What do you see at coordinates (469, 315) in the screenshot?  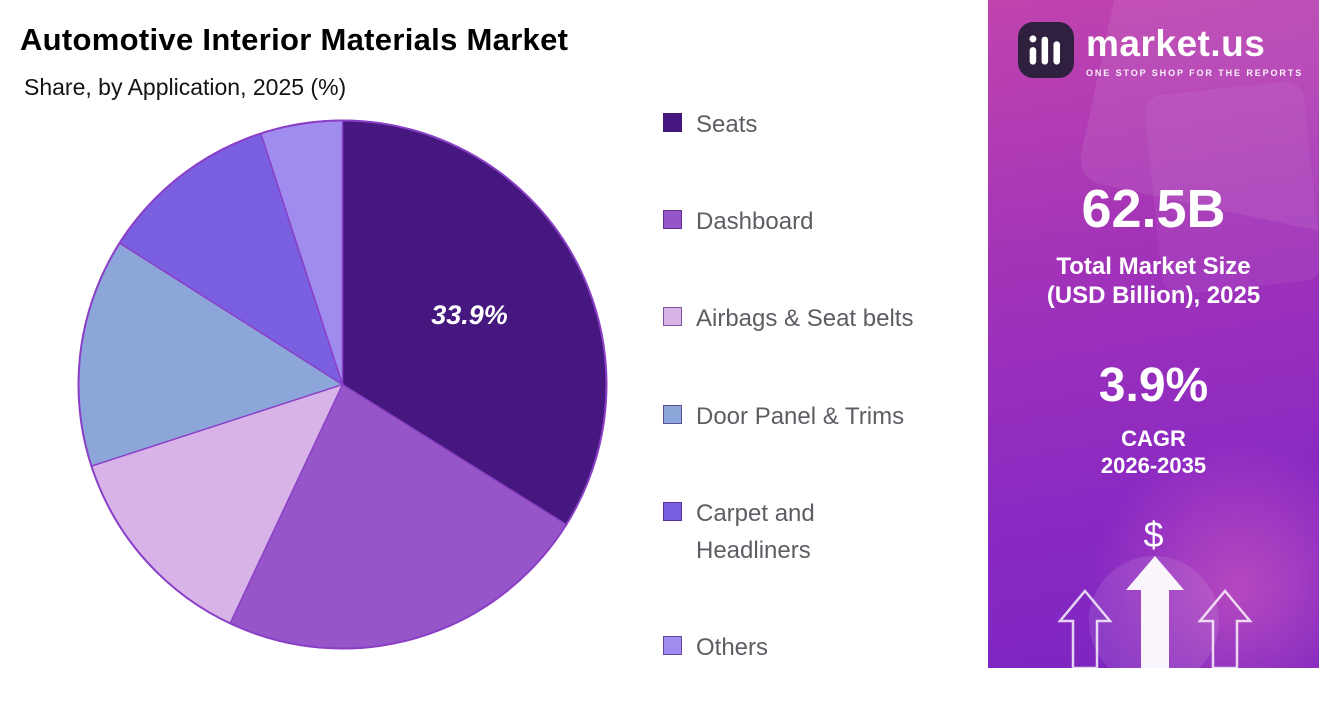 I see `pie-data-label: 33.9%` at bounding box center [469, 315].